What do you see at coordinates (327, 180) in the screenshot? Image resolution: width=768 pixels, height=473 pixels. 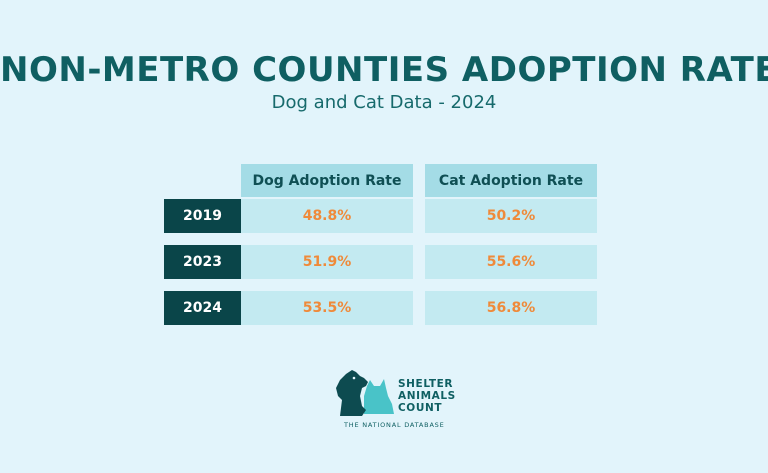 I see `column-header-dog-adoption-rate: Dog Adoption Rate` at bounding box center [327, 180].